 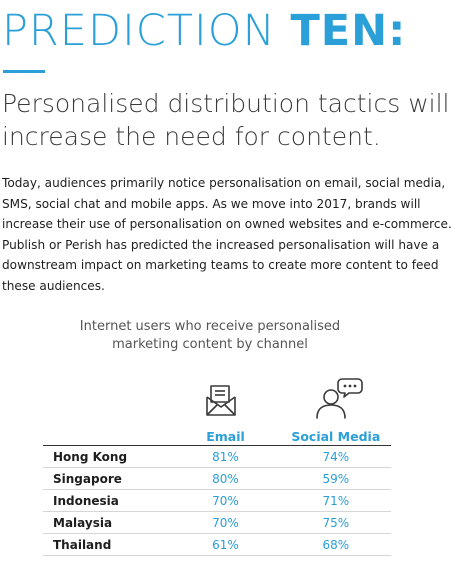 I want to click on country-cell: Indonesia, so click(x=107, y=500).